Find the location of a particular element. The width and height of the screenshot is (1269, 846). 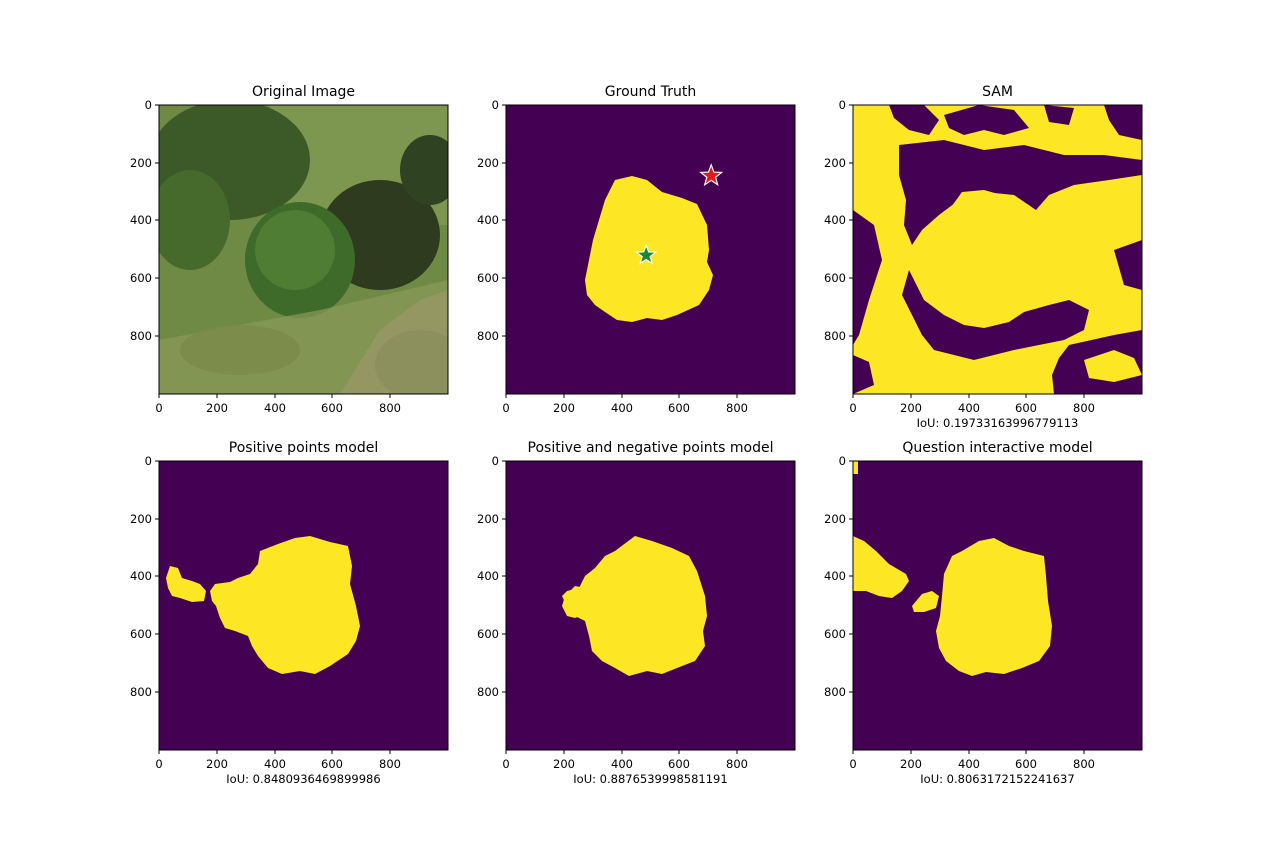

iou-label: IoU: 0.8480936469899986 is located at coordinates (303, 779).